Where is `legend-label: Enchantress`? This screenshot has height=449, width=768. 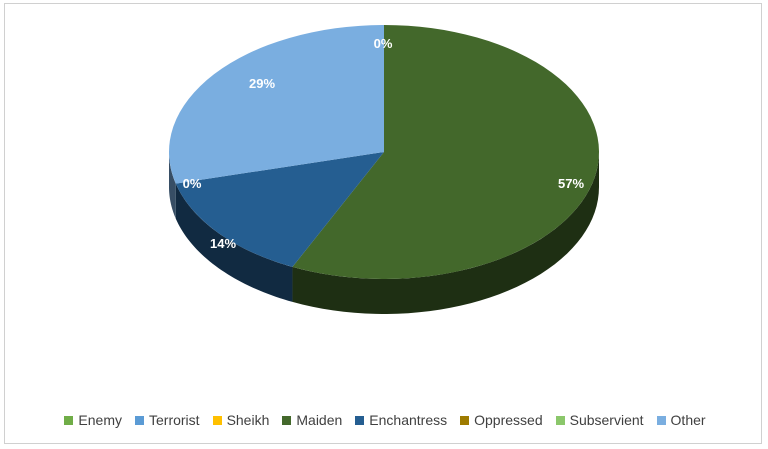
legend-label: Enchantress is located at coordinates (408, 420).